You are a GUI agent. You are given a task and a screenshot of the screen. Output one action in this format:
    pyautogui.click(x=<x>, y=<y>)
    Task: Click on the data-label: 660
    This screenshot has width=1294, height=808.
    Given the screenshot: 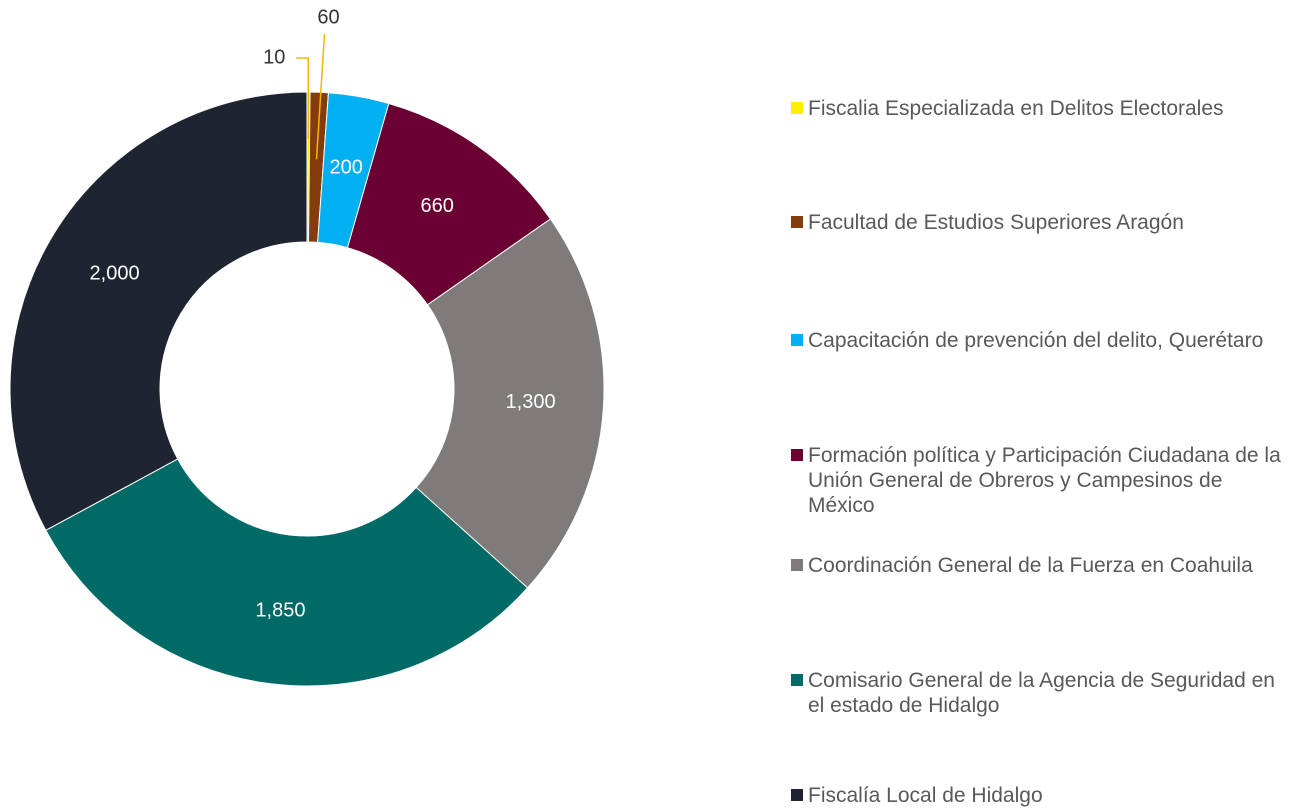 What is the action you would take?
    pyautogui.click(x=436, y=206)
    